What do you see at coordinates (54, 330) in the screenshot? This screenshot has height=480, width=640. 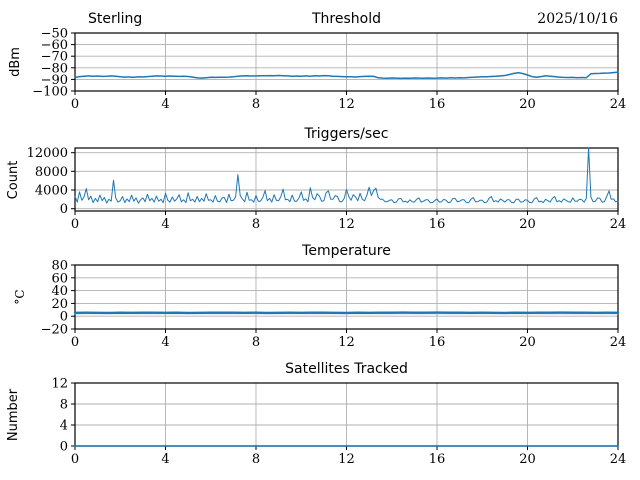 I see `y-tick-label: −20` at bounding box center [54, 330].